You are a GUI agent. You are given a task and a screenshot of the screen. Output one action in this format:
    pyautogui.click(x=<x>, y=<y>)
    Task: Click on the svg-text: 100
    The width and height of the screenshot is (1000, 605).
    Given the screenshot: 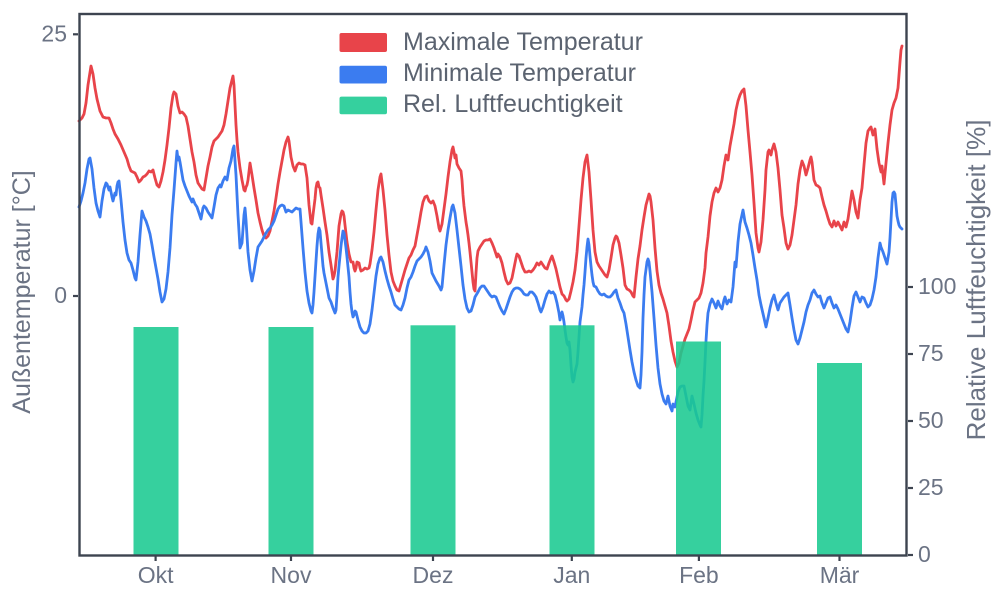 What is the action you would take?
    pyautogui.click(x=937, y=286)
    